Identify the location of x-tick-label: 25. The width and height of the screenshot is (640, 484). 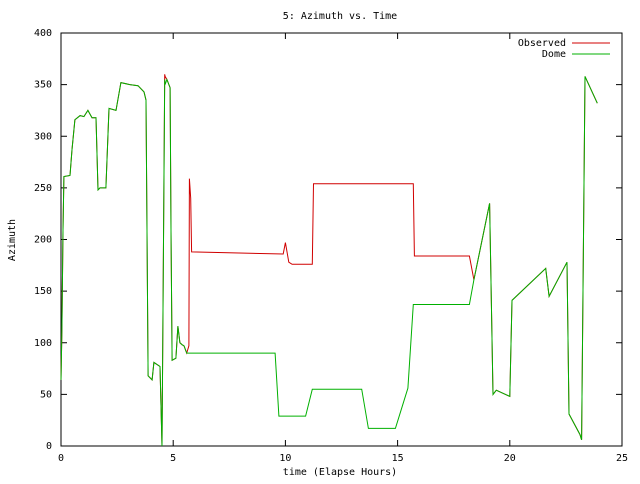
(622, 458).